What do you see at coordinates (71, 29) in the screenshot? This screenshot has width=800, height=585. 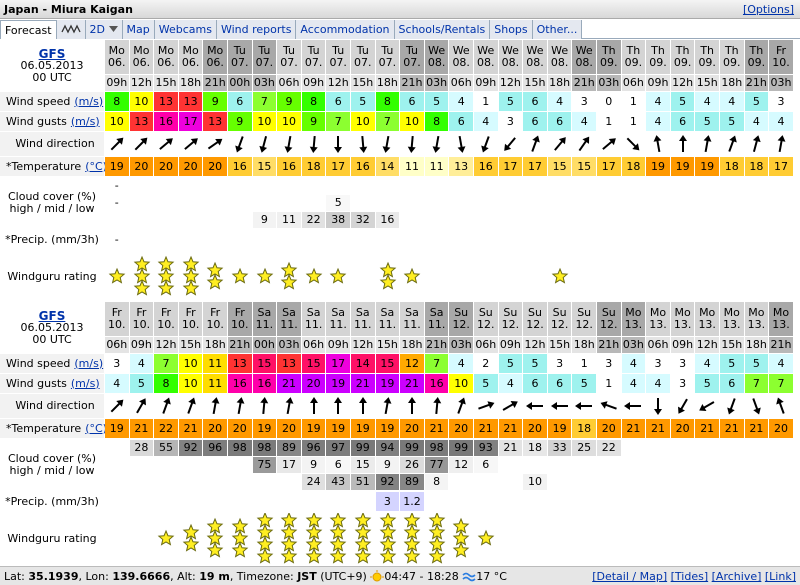 I see `graph-tab` at bounding box center [71, 29].